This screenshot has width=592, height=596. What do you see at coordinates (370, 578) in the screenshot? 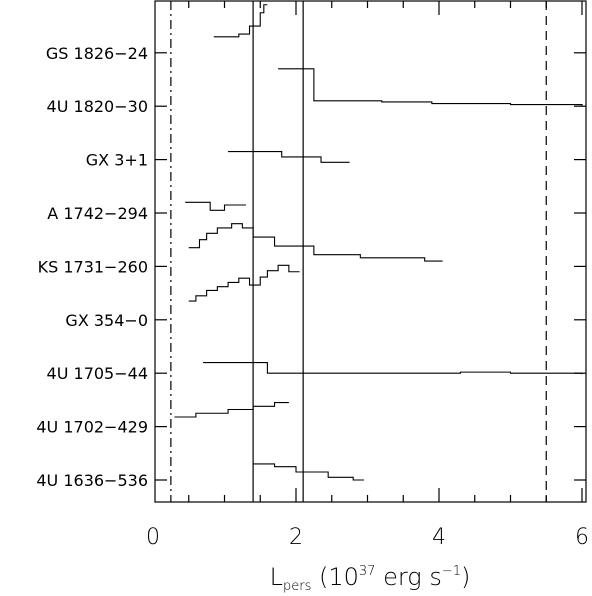
I see `x-axis-label: Lpers (1037 erg s−1)` at bounding box center [370, 578].